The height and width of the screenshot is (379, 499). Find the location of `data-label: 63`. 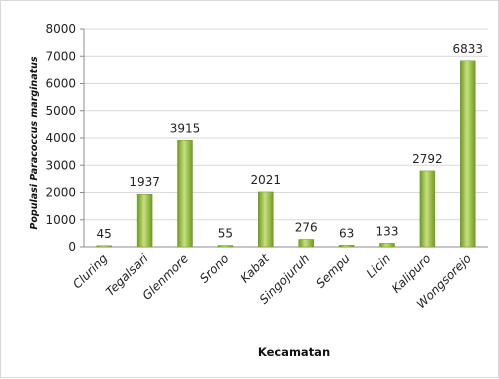

data-label: 63 is located at coordinates (346, 233).